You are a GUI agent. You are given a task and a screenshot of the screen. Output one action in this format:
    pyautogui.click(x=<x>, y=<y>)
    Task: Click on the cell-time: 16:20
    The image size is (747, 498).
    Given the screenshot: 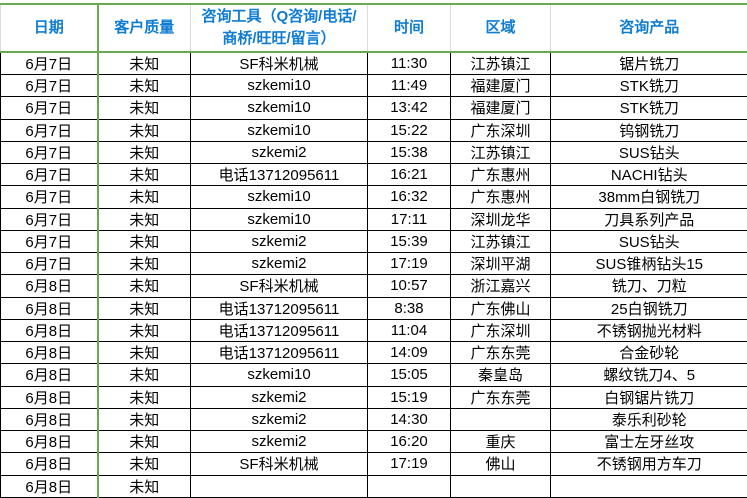 What is the action you would take?
    pyautogui.click(x=409, y=441)
    